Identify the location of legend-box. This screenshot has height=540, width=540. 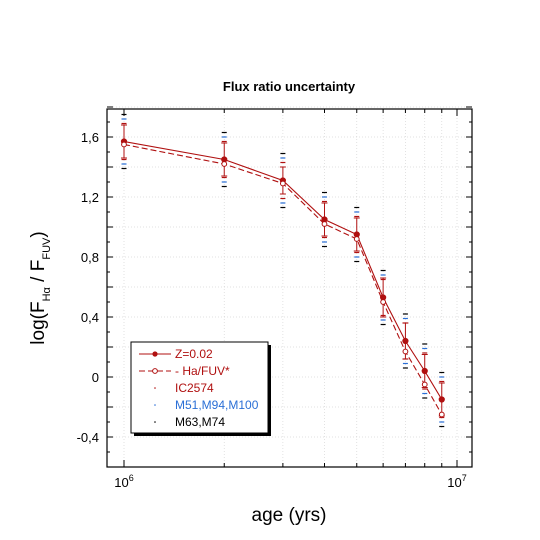
(199, 387).